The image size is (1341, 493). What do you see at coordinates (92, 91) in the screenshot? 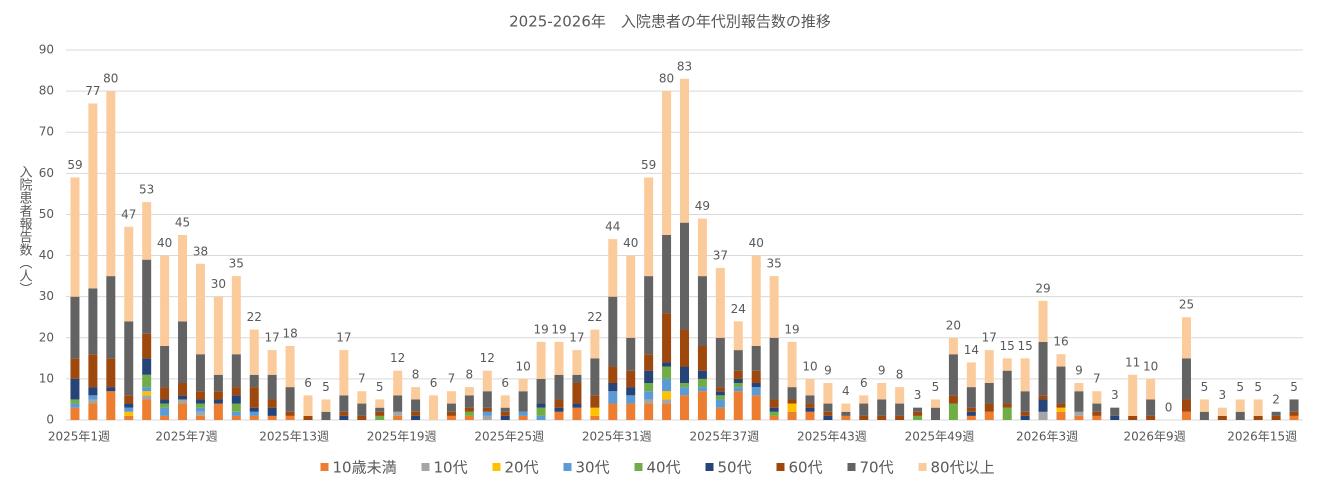
I see `total-label: 77` at bounding box center [92, 91].